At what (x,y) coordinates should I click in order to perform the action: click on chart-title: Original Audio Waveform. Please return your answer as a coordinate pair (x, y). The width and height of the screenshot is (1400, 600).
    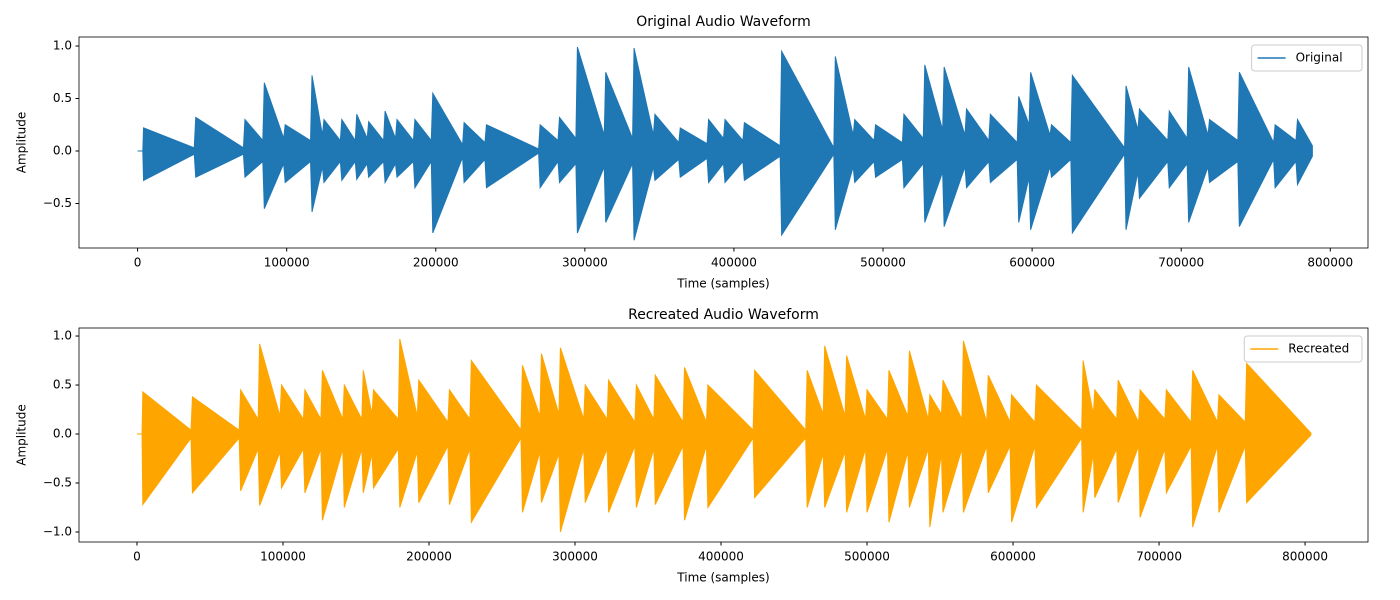
    Looking at the image, I should click on (723, 22).